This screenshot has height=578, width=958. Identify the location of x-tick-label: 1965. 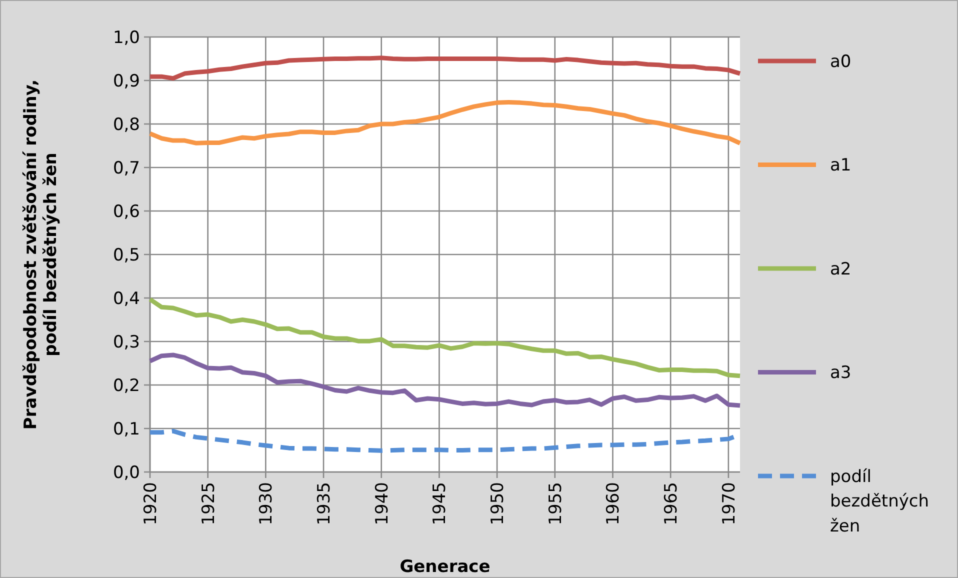
(672, 504).